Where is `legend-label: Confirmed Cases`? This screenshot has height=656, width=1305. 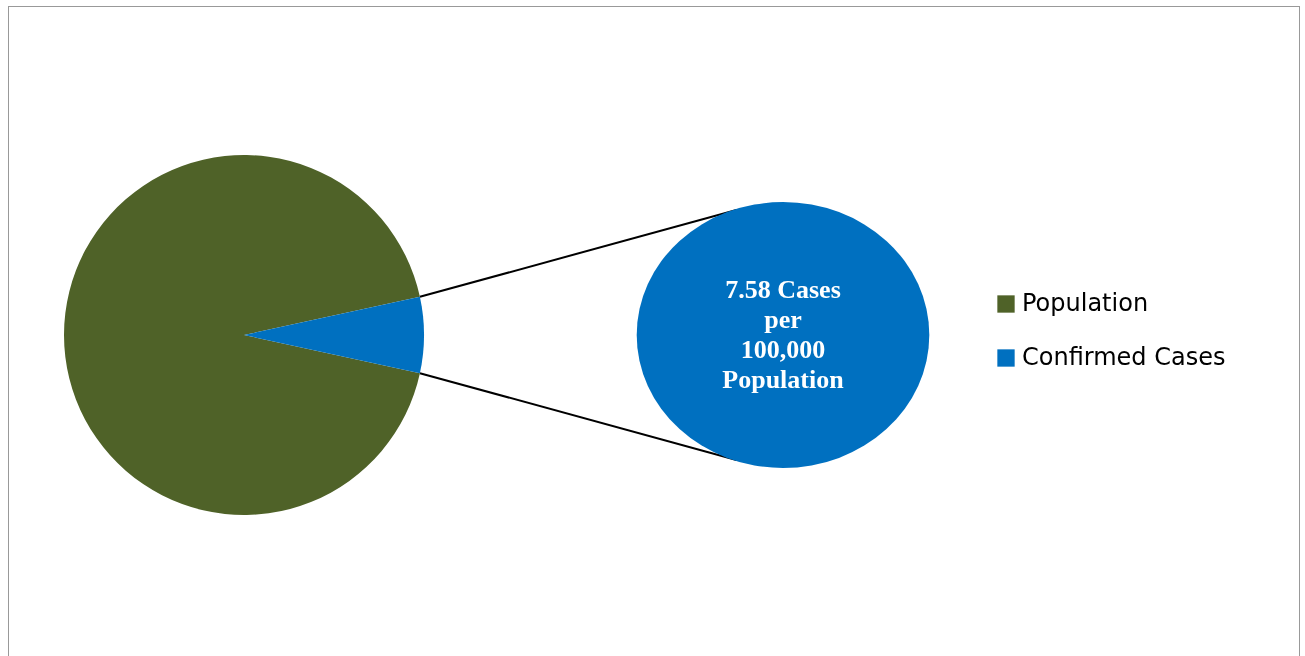 legend-label: Confirmed Cases is located at coordinates (1124, 357).